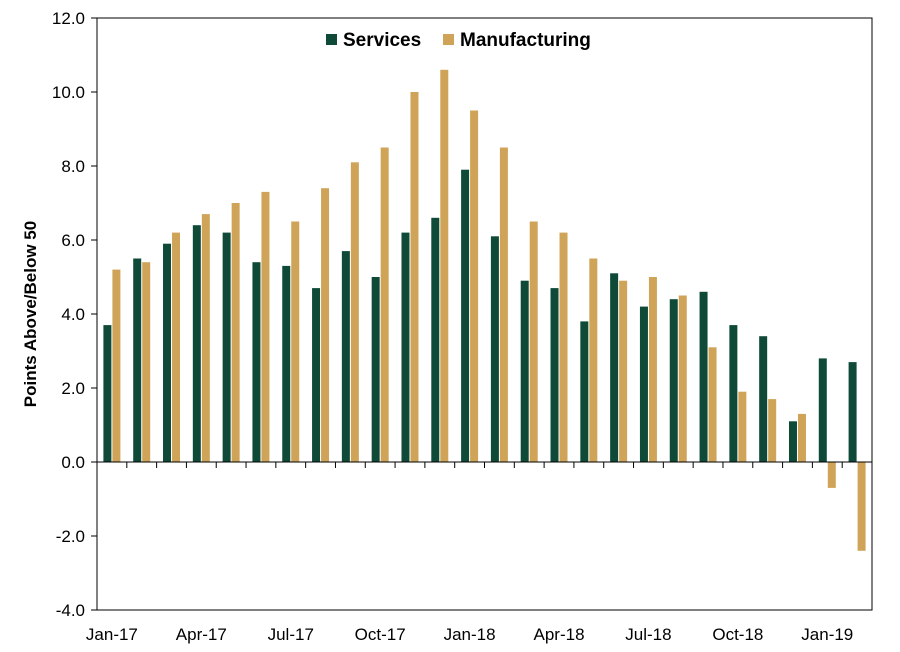 The width and height of the screenshot is (900, 652). Describe the element at coordinates (382, 40) in the screenshot. I see `legend-label-services: Services` at that location.